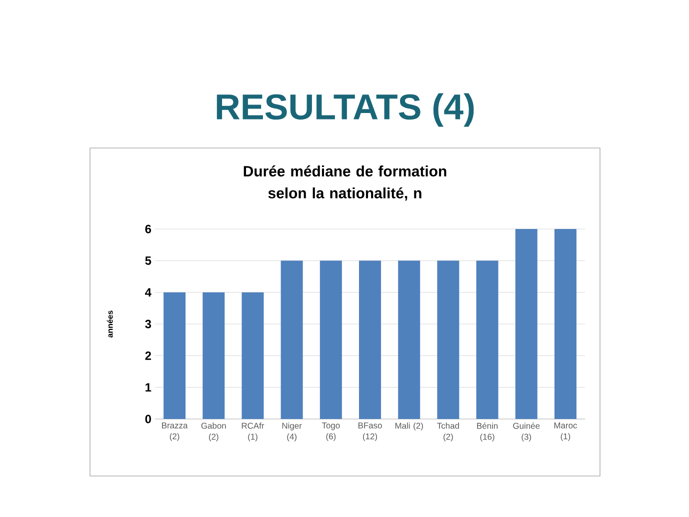 Image resolution: width=689 pixels, height=517 pixels. What do you see at coordinates (148, 229) in the screenshot?
I see `y-tick-label: 6` at bounding box center [148, 229].